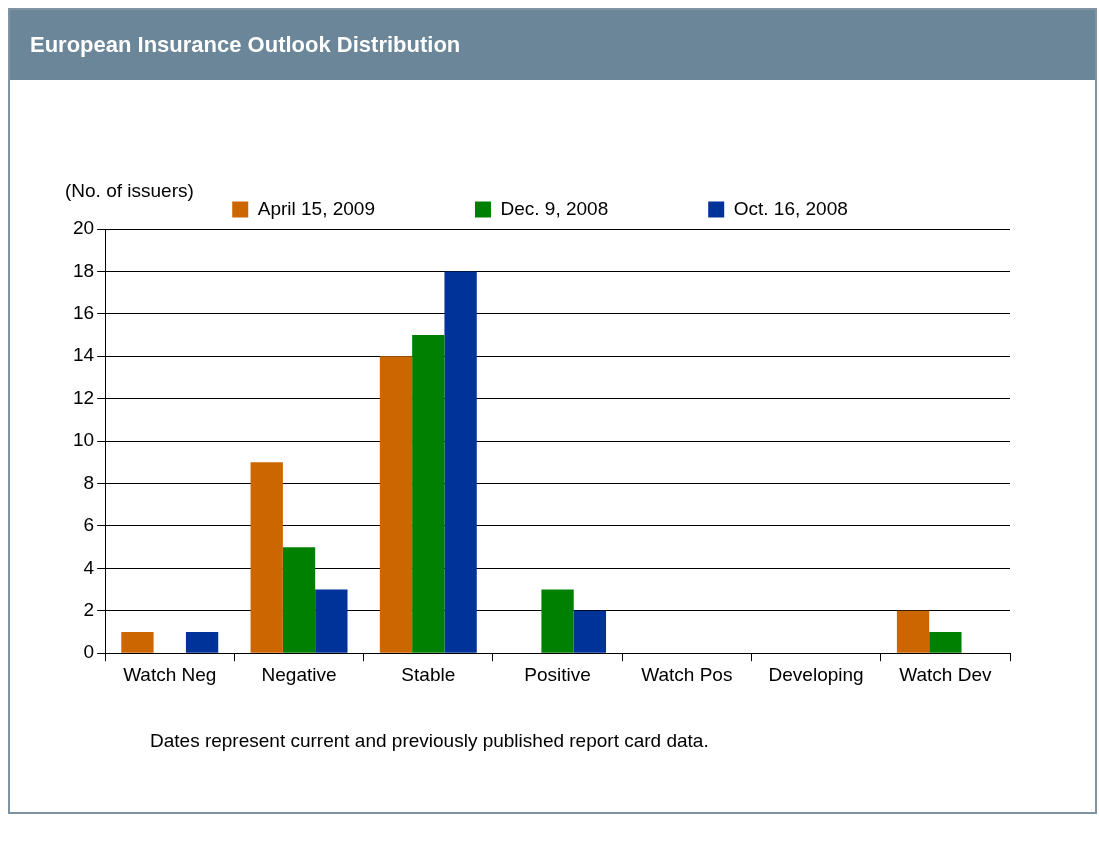 This screenshot has height=867, width=1099. I want to click on y-tick-label: 18, so click(83, 270).